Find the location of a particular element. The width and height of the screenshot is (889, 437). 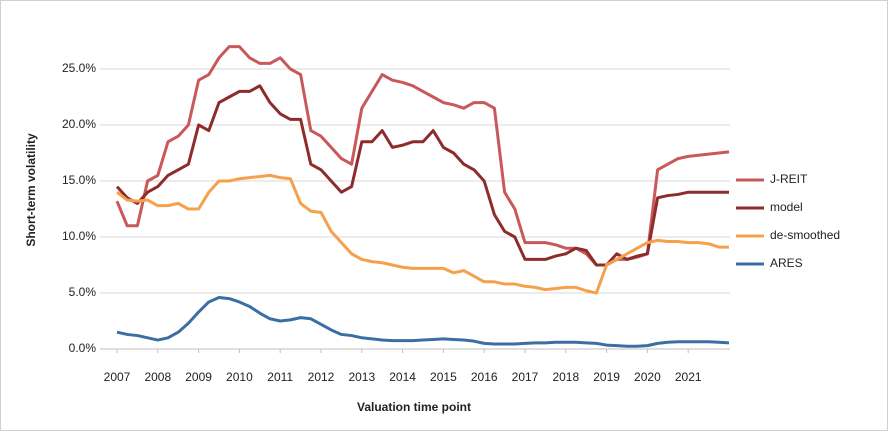

y-tick-label: 10.0% is located at coordinates (79, 236).